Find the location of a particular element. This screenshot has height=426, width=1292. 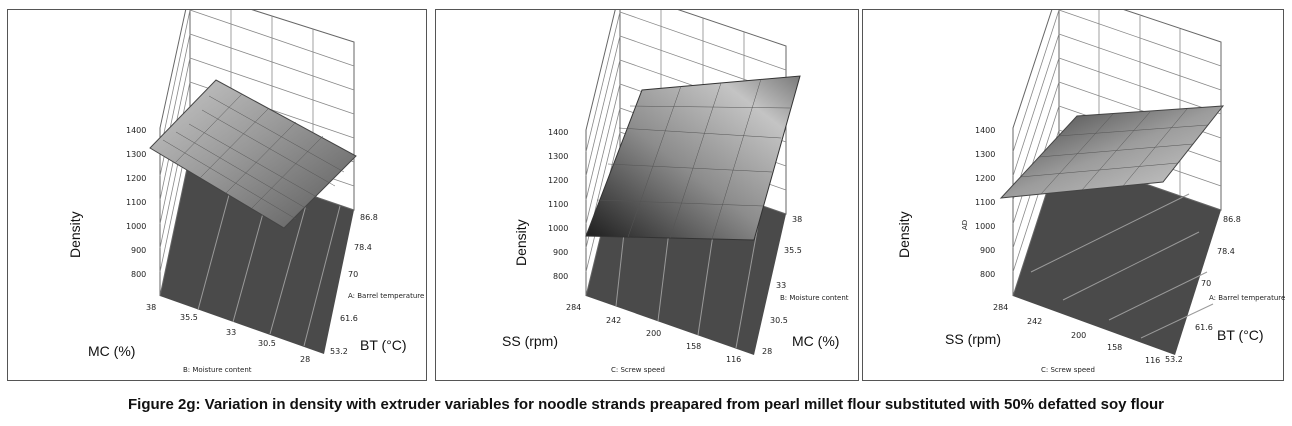

right-axis-short: MC (%) is located at coordinates (815, 341).